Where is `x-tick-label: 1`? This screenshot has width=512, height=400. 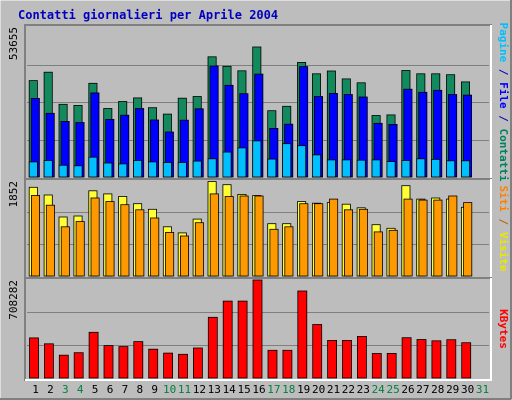
x-tick-label: 1 is located at coordinates (35, 389).